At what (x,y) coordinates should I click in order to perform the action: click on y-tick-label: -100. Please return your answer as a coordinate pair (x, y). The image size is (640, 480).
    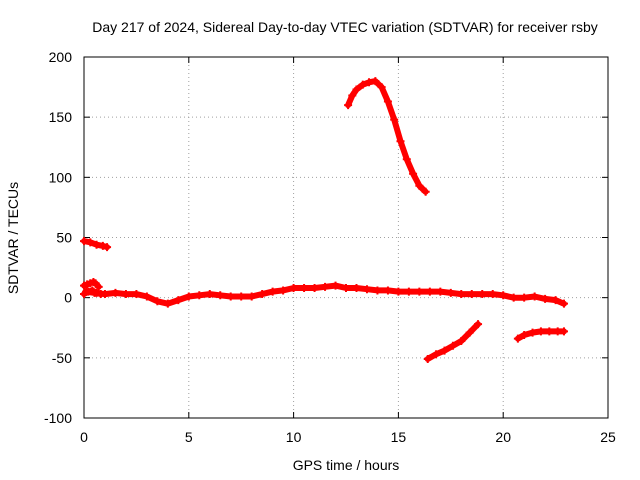
    Looking at the image, I should click on (58, 418).